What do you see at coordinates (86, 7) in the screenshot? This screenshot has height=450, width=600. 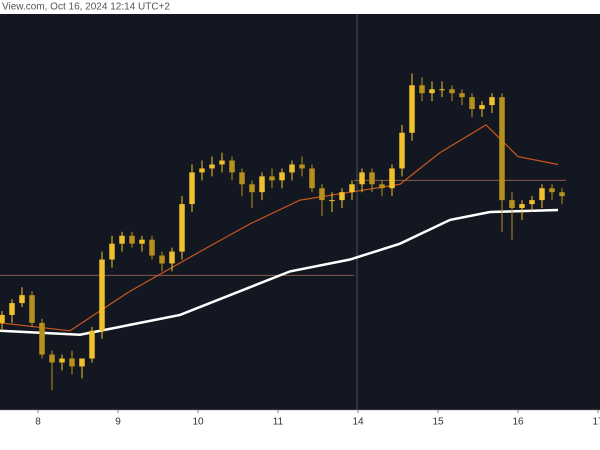 I see `chart-title: View.com, Oct 16, 2024 12:14 UTC+2` at bounding box center [86, 7].